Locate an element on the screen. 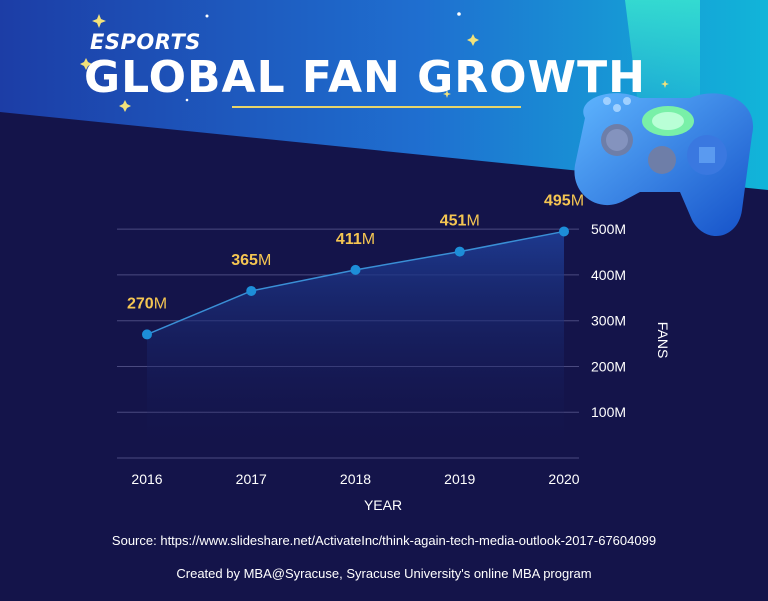  page-title: GLOBAL FAN GROWTH is located at coordinates (365, 77).